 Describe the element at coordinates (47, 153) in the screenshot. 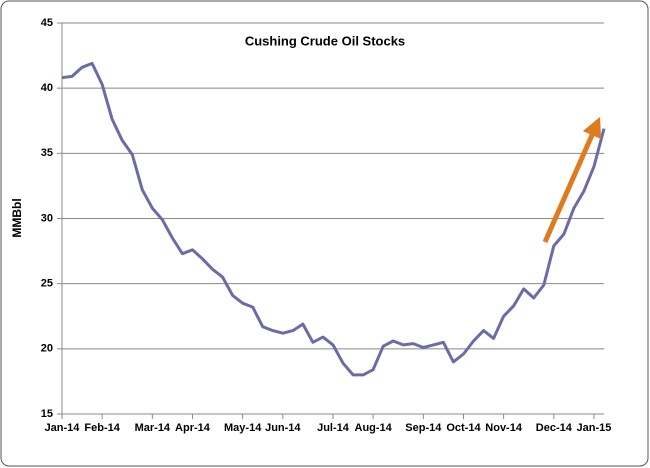

I see `y-tick-label: 35` at that location.